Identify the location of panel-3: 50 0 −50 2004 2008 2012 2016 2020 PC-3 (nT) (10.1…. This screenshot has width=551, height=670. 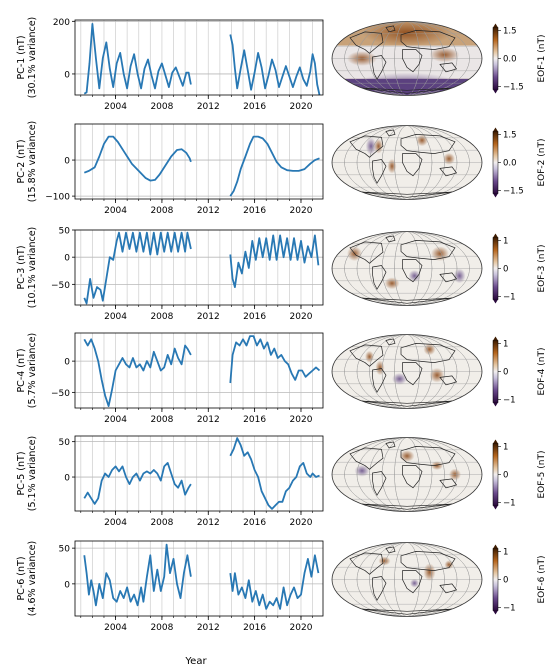
(281, 275).